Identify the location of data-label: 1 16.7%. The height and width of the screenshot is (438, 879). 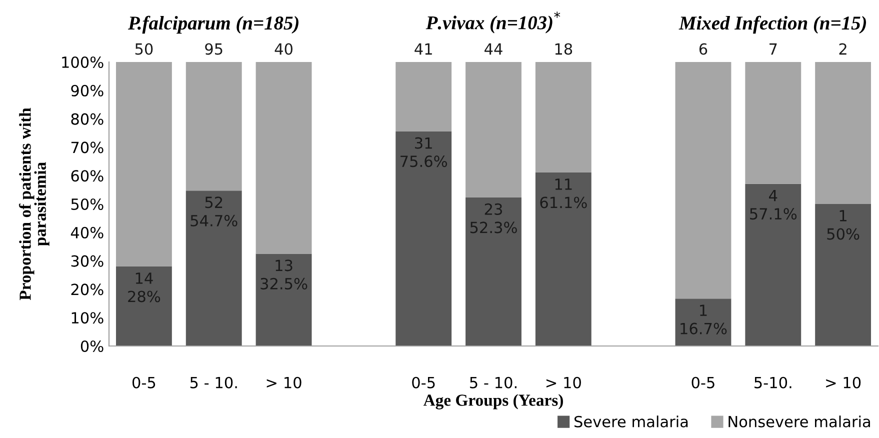
(703, 319).